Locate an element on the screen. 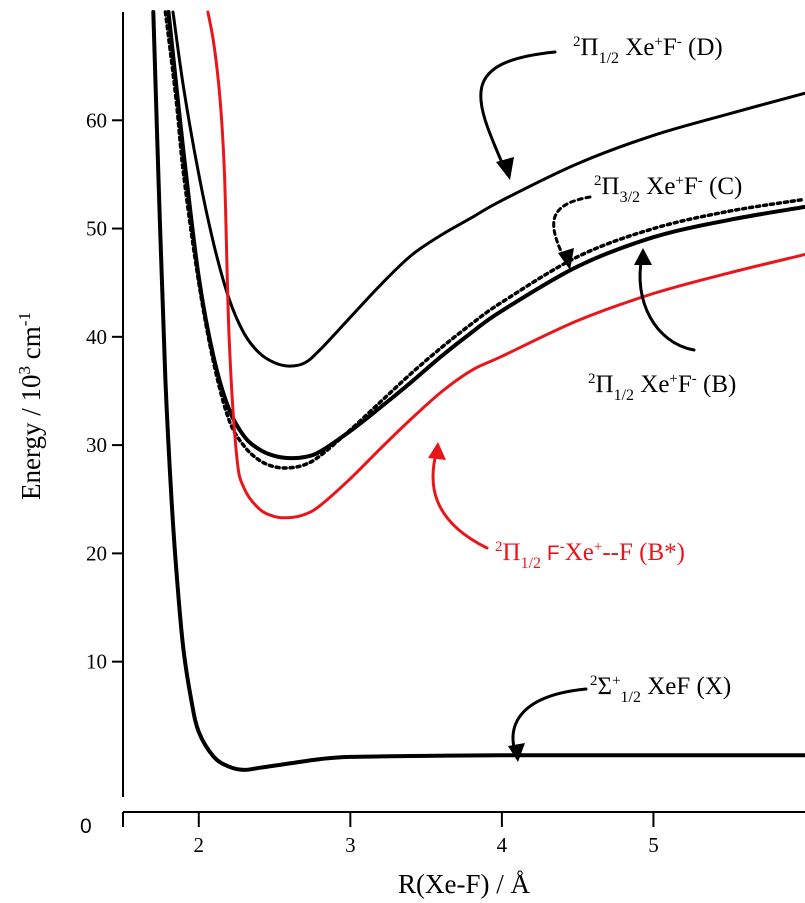 The width and height of the screenshot is (805, 903). y-axis-title: Energy / 103 cm-1 is located at coordinates (30, 406).